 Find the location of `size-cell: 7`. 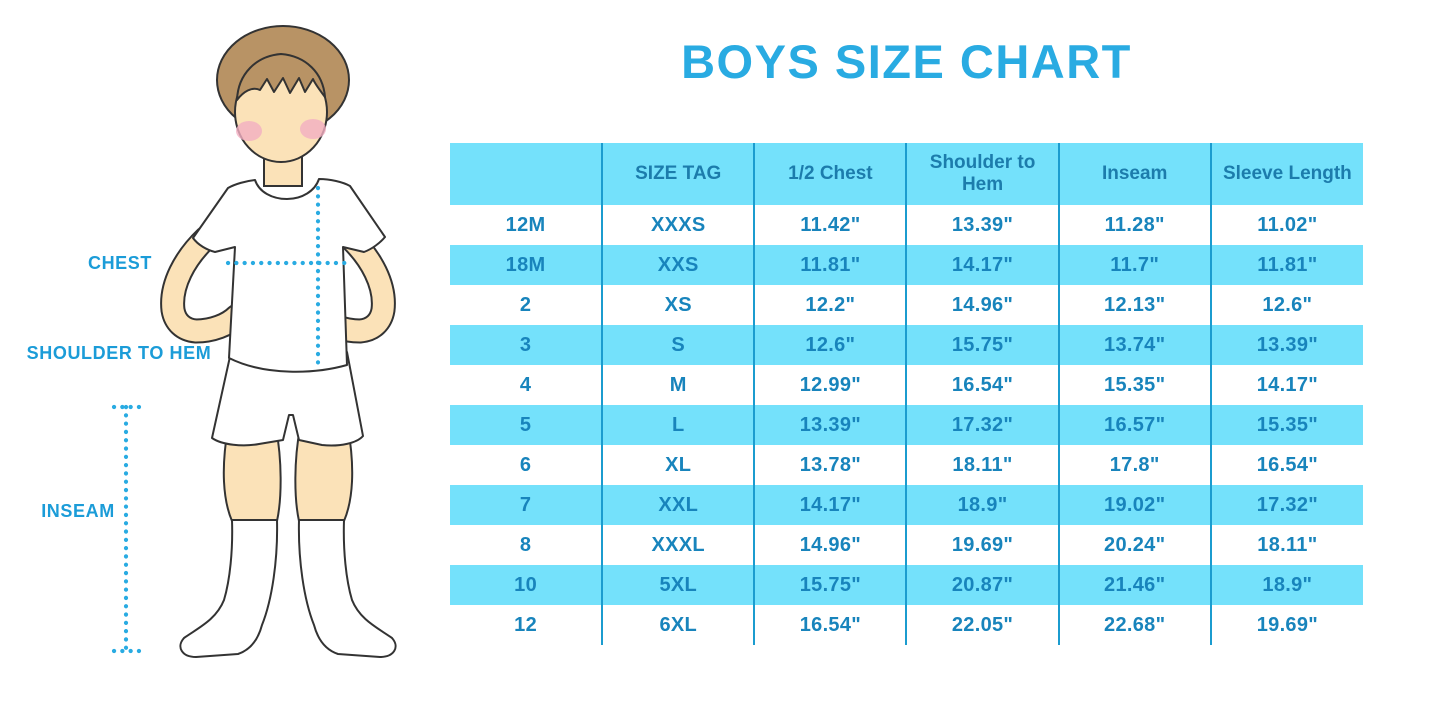

size-cell: 7 is located at coordinates (526, 505).